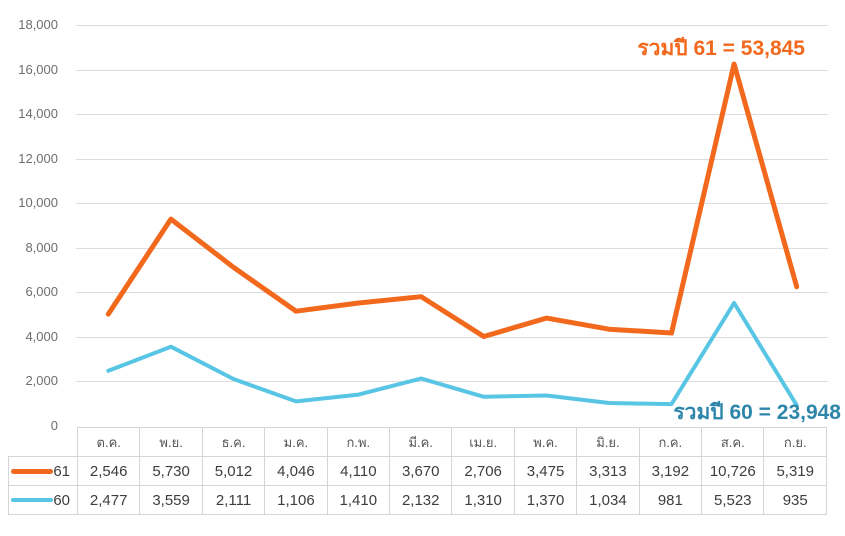  Describe the element at coordinates (38, 203) in the screenshot. I see `y-axis-tick-label: 10,000` at that location.